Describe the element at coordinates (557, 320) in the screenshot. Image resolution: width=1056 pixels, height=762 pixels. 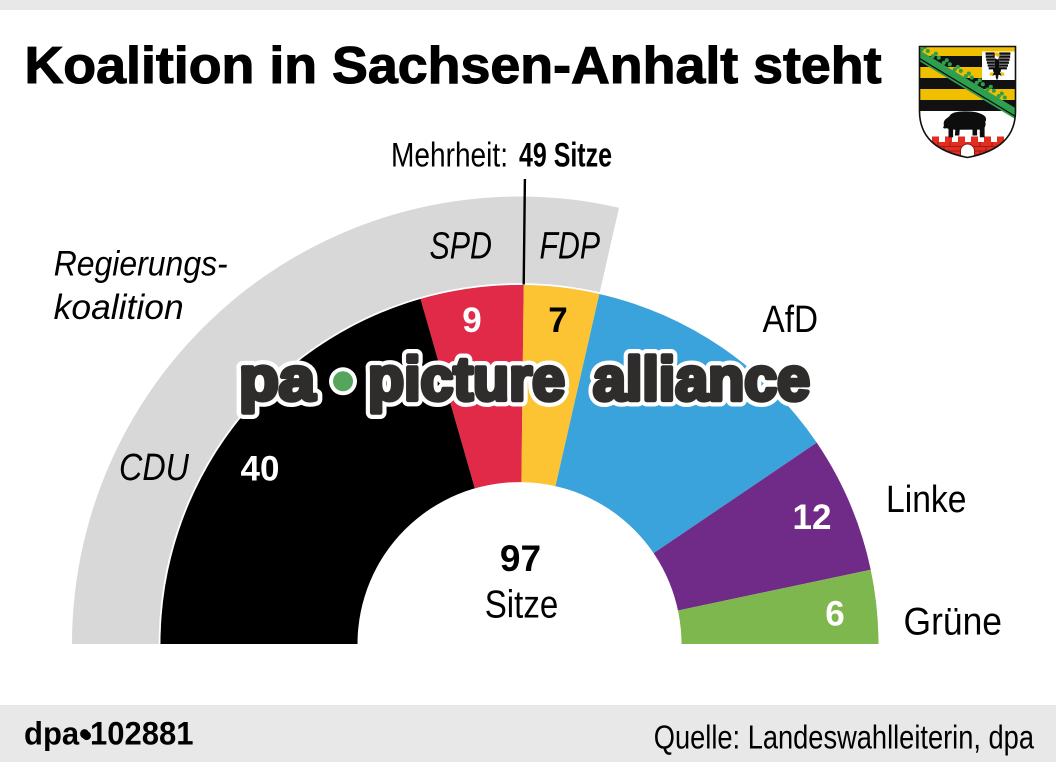
I see `svg-text: 7` at that location.